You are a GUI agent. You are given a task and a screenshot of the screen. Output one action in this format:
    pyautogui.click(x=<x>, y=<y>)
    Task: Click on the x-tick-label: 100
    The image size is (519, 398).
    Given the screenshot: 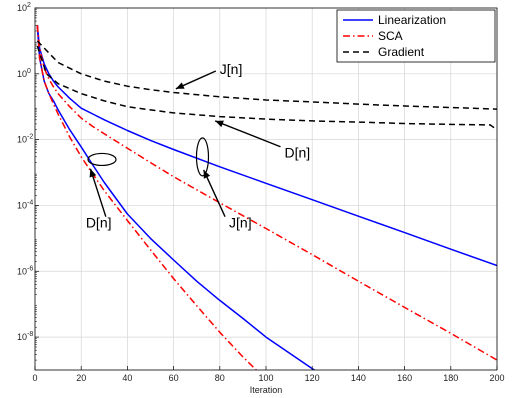 What is the action you would take?
    pyautogui.click(x=265, y=378)
    